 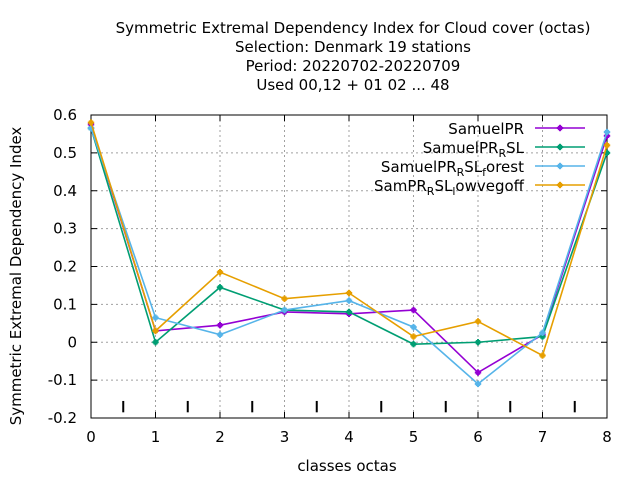 What do you see at coordinates (607, 437) in the screenshot?
I see `x-tick-label: 8` at bounding box center [607, 437].